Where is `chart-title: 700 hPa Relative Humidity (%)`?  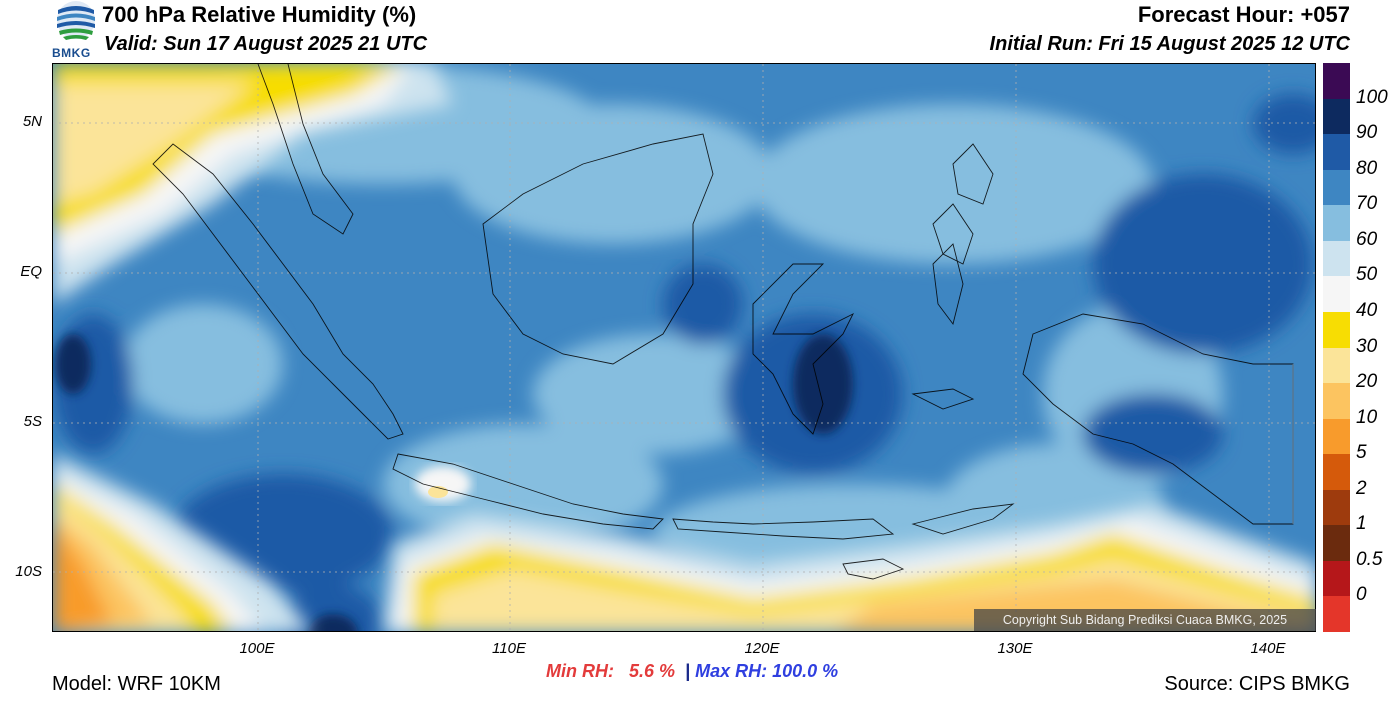
chart-title: 700 hPa Relative Humidity (%) is located at coordinates (259, 14).